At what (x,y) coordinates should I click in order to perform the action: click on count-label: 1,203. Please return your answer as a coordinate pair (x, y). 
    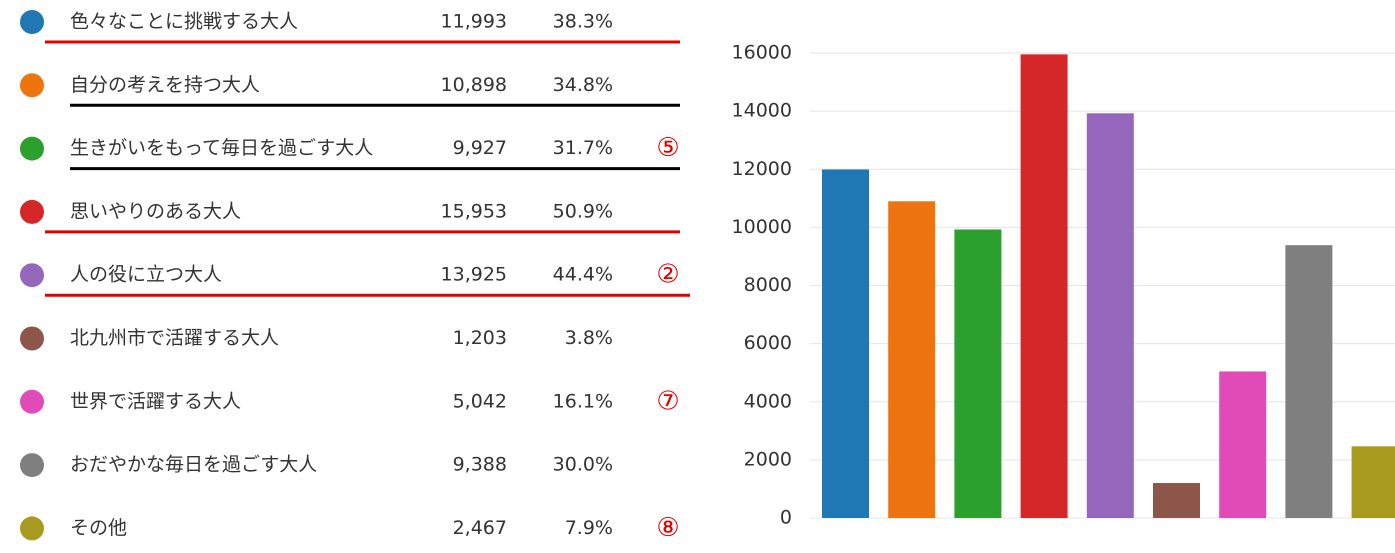
    Looking at the image, I should click on (480, 338).